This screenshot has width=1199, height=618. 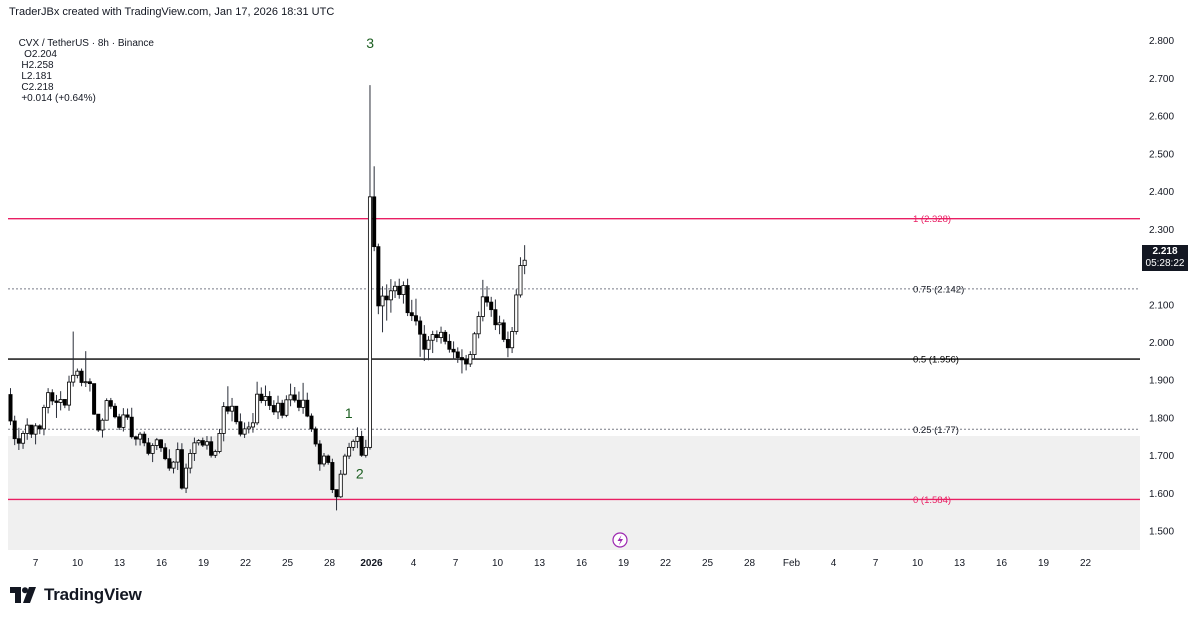 What do you see at coordinates (1165, 263) in the screenshot?
I see `bar-countdown: 05:28:22` at bounding box center [1165, 263].